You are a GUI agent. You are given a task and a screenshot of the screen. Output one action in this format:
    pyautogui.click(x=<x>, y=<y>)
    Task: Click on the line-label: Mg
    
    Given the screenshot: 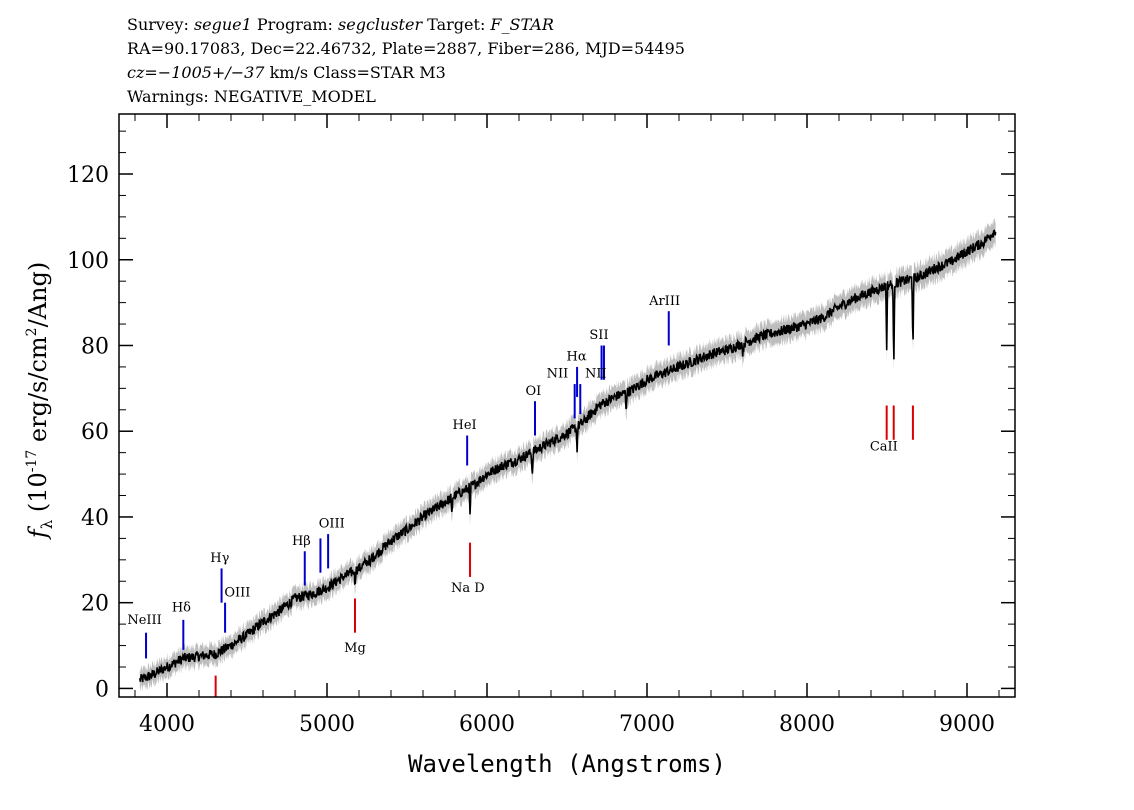 What is the action you would take?
    pyautogui.click(x=355, y=648)
    